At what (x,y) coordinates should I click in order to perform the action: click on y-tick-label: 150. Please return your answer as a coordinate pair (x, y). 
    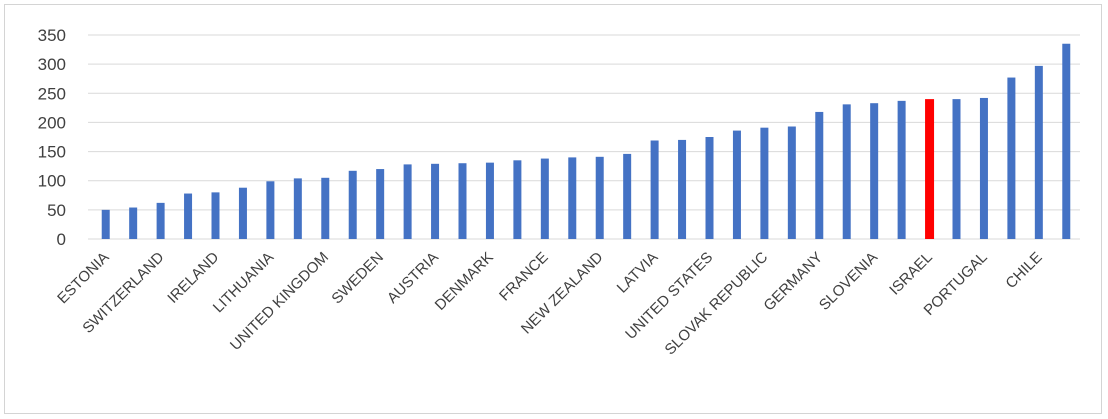
    Looking at the image, I should click on (52, 152).